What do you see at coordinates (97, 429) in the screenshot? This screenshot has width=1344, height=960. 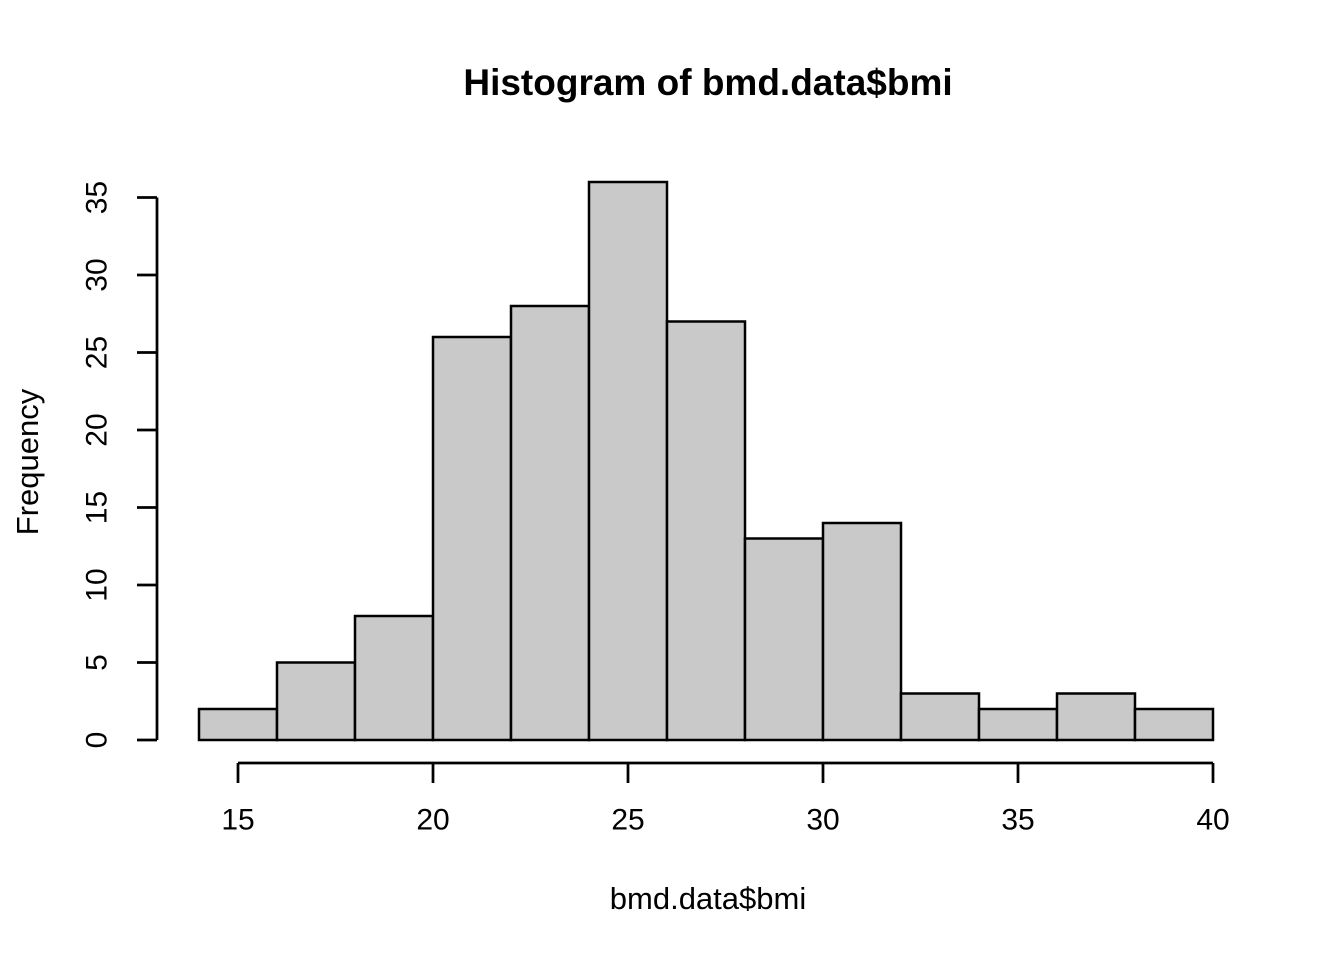 I see `y-tick-label: 20` at bounding box center [97, 429].